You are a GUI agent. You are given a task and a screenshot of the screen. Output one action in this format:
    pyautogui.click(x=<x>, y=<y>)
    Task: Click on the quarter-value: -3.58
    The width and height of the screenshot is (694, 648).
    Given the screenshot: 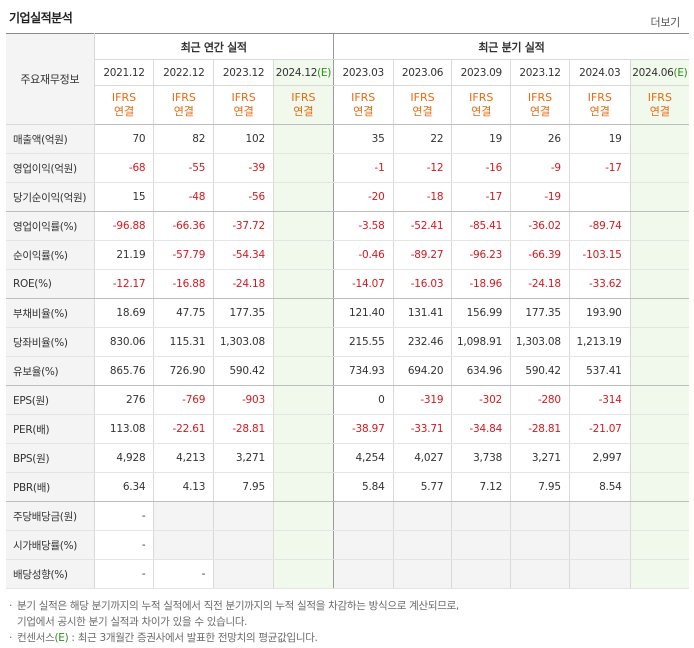 What is the action you would take?
    pyautogui.click(x=363, y=226)
    